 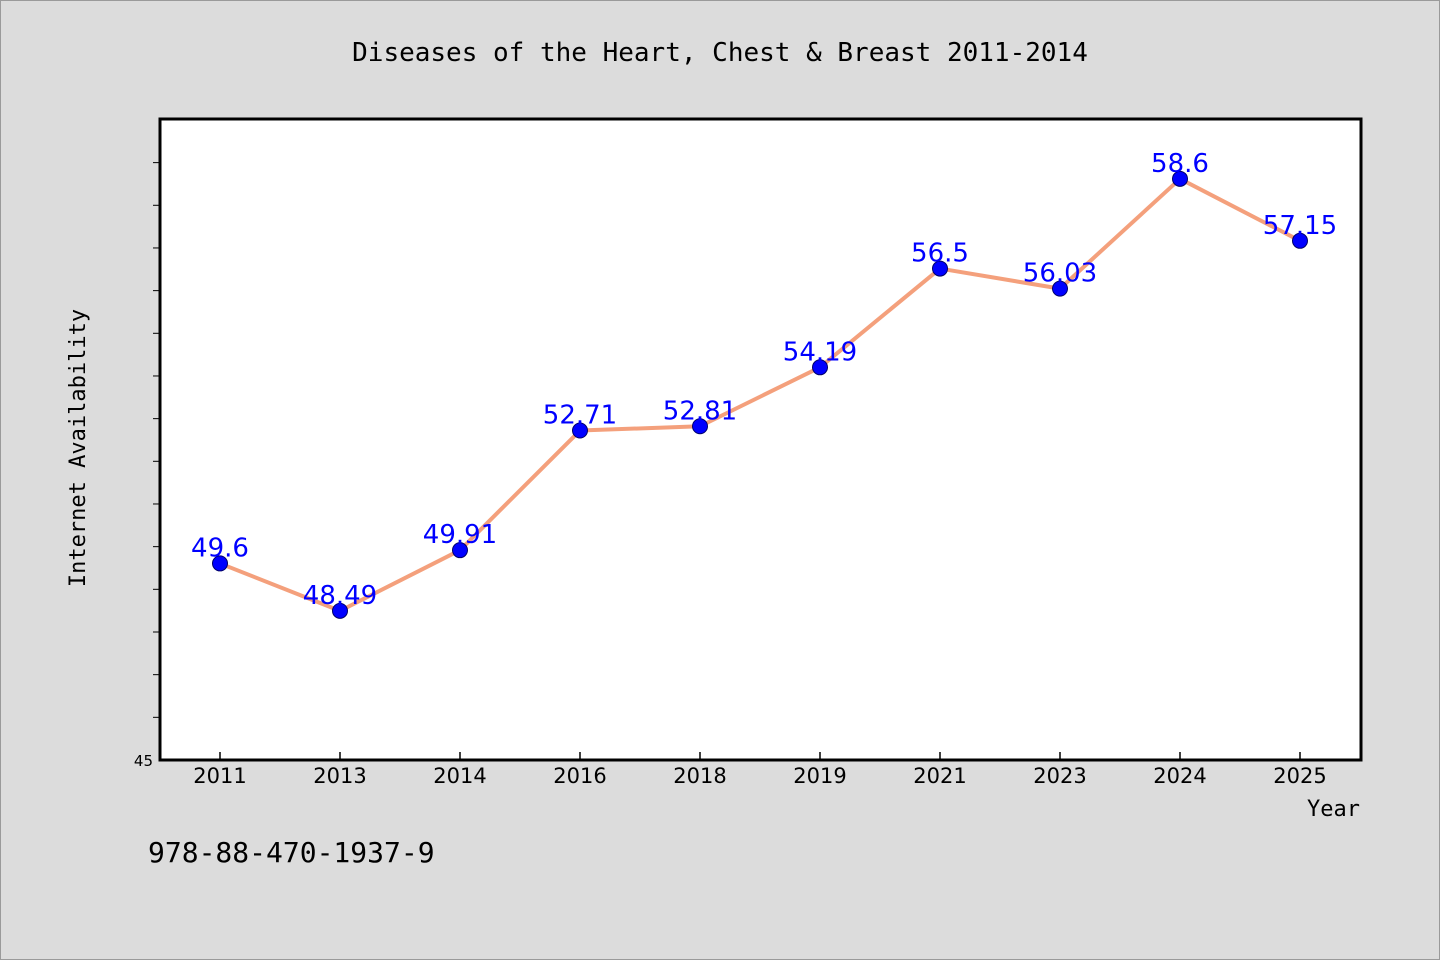 What do you see at coordinates (291, 852) in the screenshot?
I see `isbn-footer: 978-88-470-1937-9` at bounding box center [291, 852].